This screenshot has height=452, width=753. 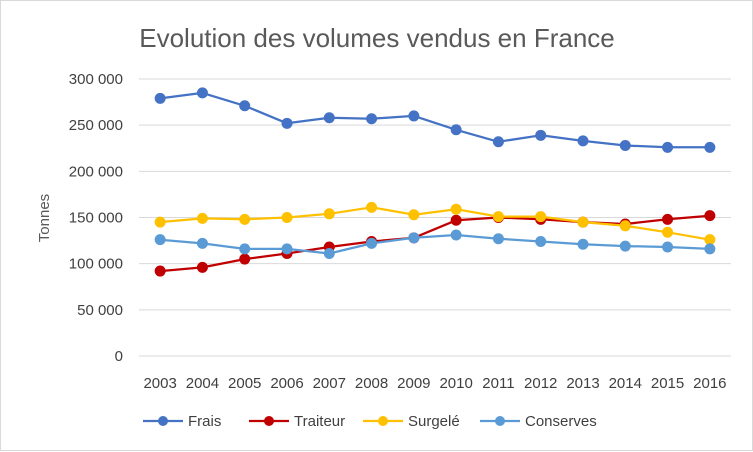 I want to click on x-tick-label: 2013, so click(x=582, y=383).